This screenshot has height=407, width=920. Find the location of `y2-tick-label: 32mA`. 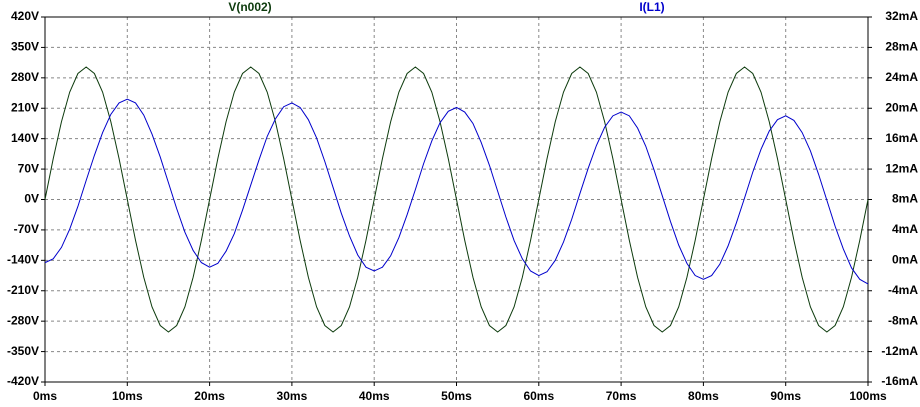

y2-tick-label: 32mA is located at coordinates (901, 16).